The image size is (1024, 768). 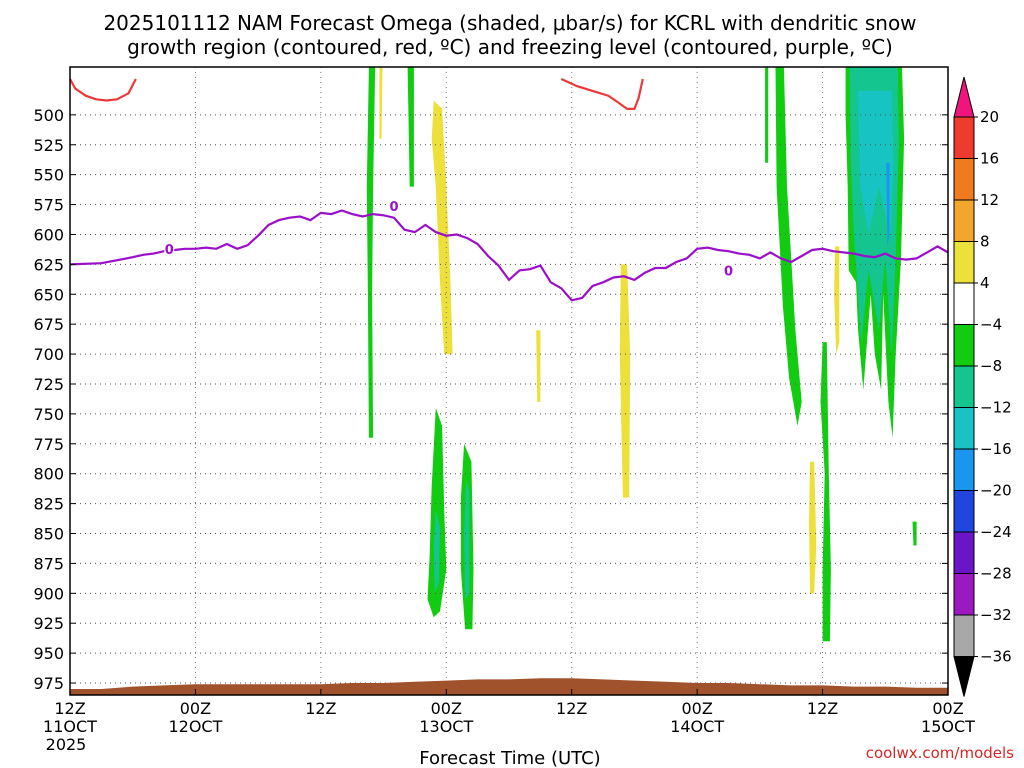 What do you see at coordinates (69, 708) in the screenshot?
I see `x-tick-label-0: 12Z` at bounding box center [69, 708].